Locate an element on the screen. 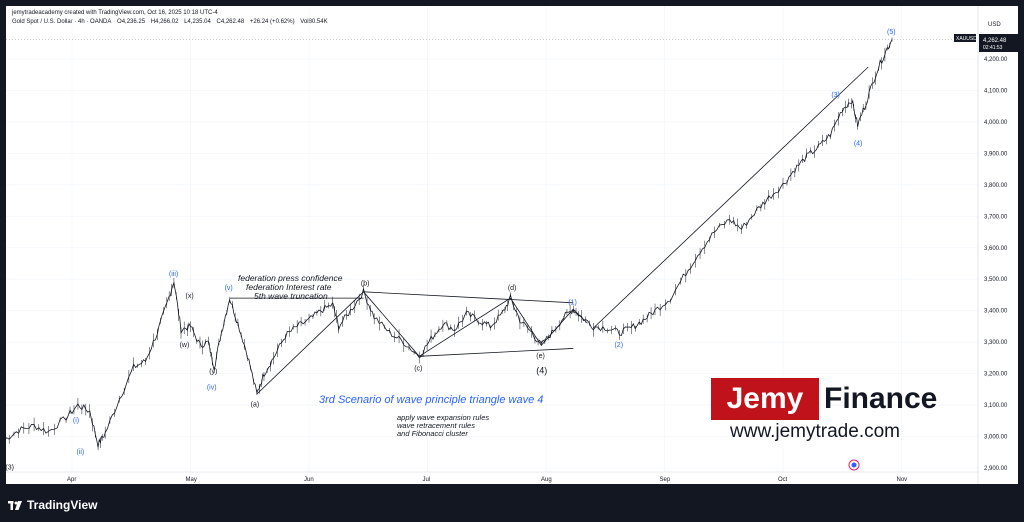  wave-label: (y) is located at coordinates (213, 372).